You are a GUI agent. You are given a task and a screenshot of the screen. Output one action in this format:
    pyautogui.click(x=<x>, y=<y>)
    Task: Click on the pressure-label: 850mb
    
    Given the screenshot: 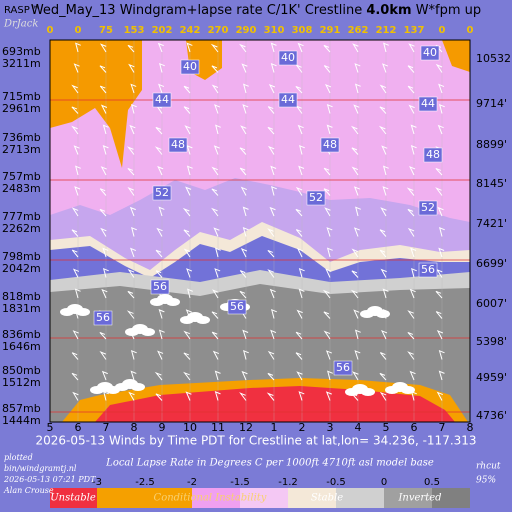 What is the action you would take?
    pyautogui.click(x=21, y=370)
    